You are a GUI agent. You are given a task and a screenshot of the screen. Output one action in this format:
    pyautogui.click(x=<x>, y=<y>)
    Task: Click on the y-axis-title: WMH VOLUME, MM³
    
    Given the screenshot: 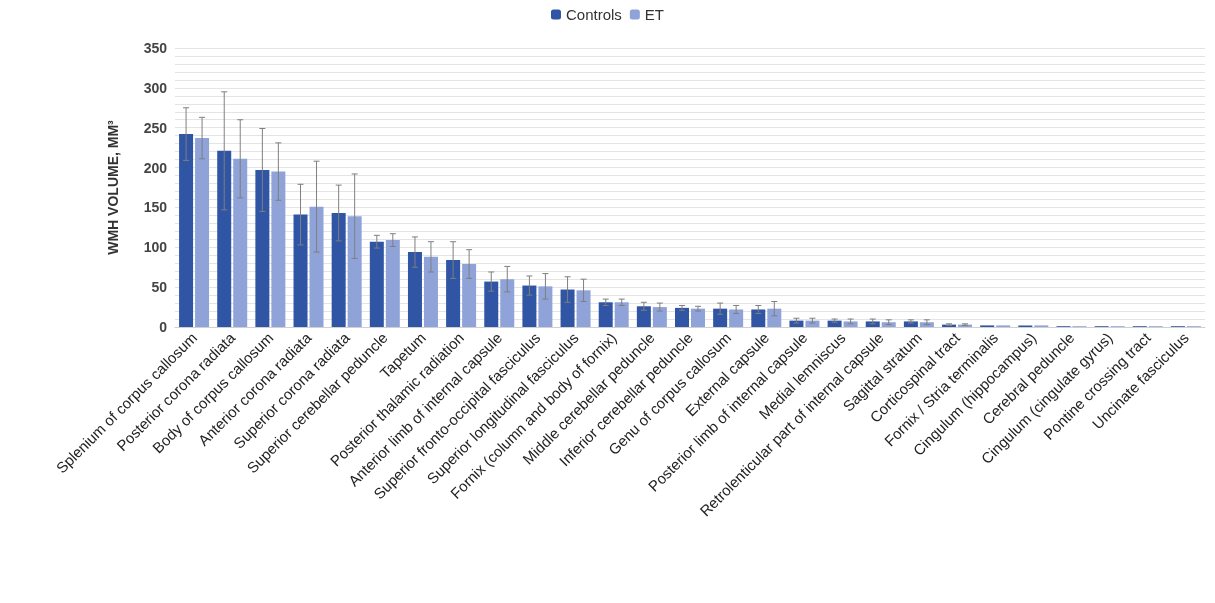 What is the action you would take?
    pyautogui.click(x=113, y=187)
    